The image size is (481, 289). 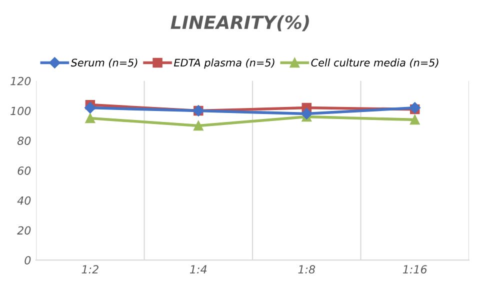 What do you see at coordinates (239, 23) in the screenshot?
I see `chart-title: LINEARITY(%)` at bounding box center [239, 23].